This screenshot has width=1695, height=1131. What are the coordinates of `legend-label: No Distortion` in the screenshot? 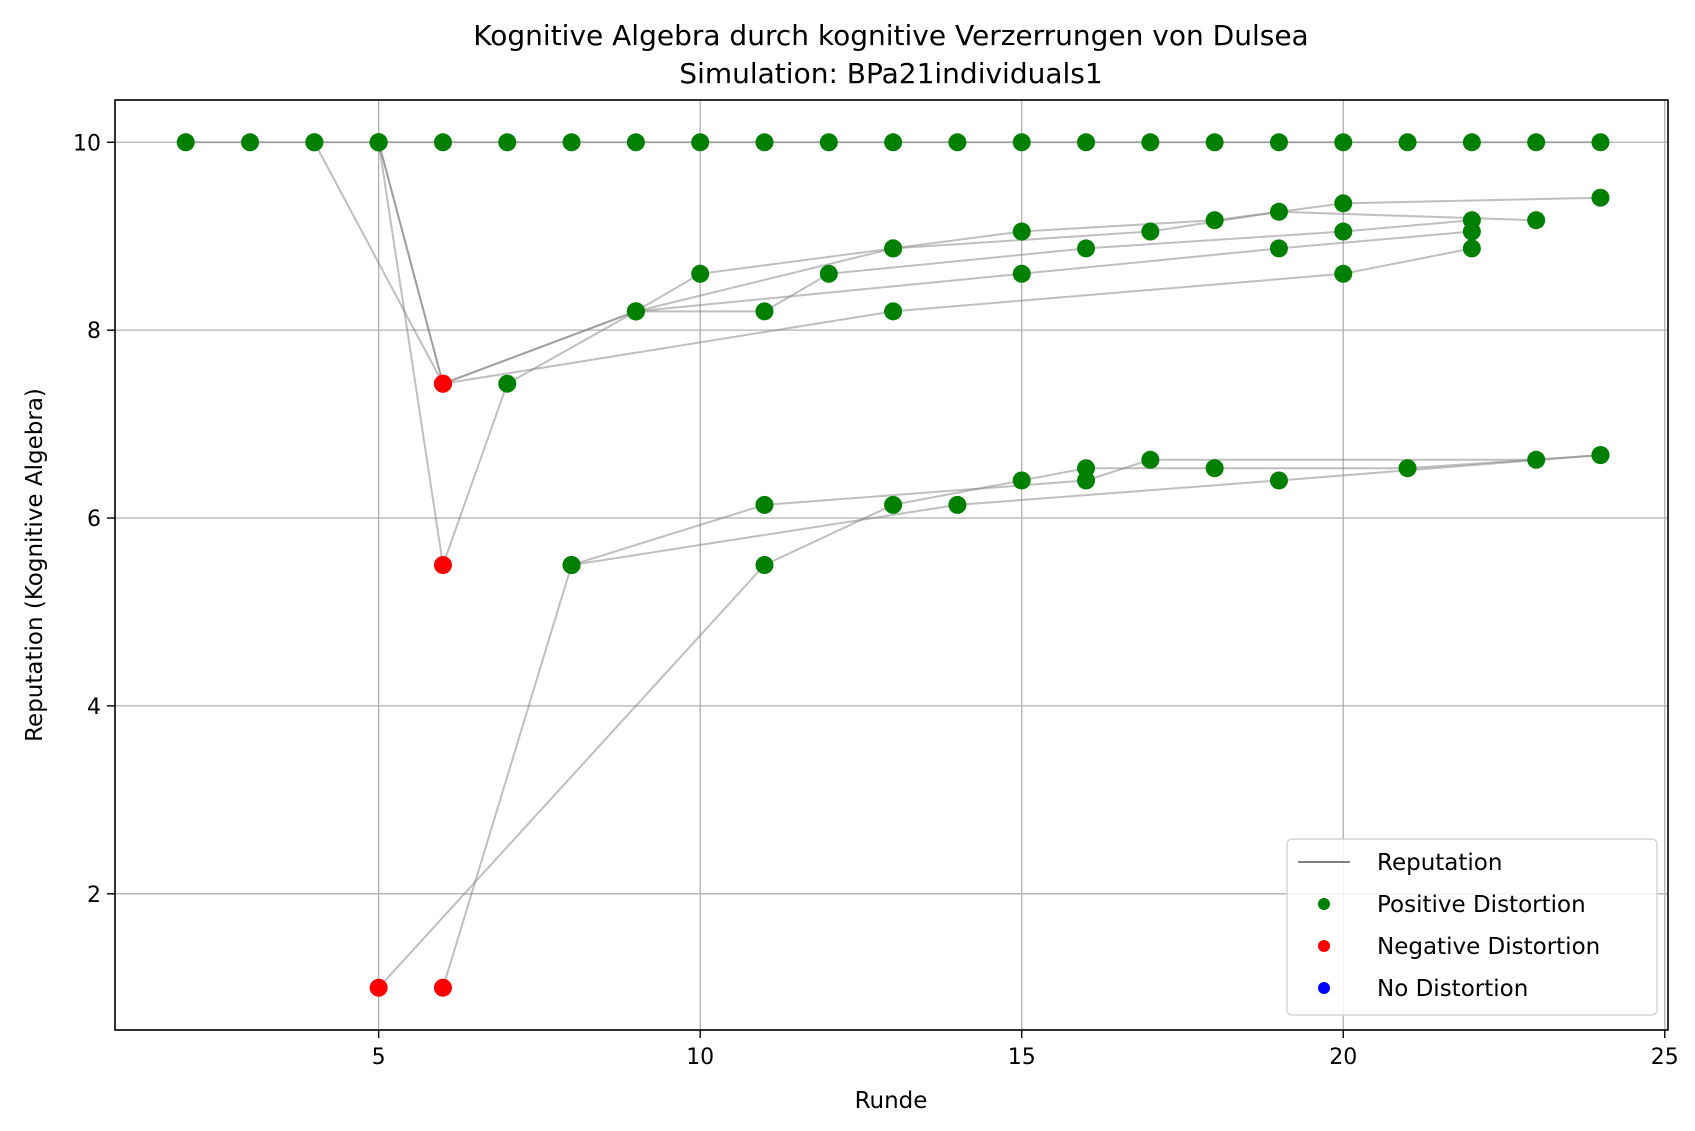 It's located at (1452, 989).